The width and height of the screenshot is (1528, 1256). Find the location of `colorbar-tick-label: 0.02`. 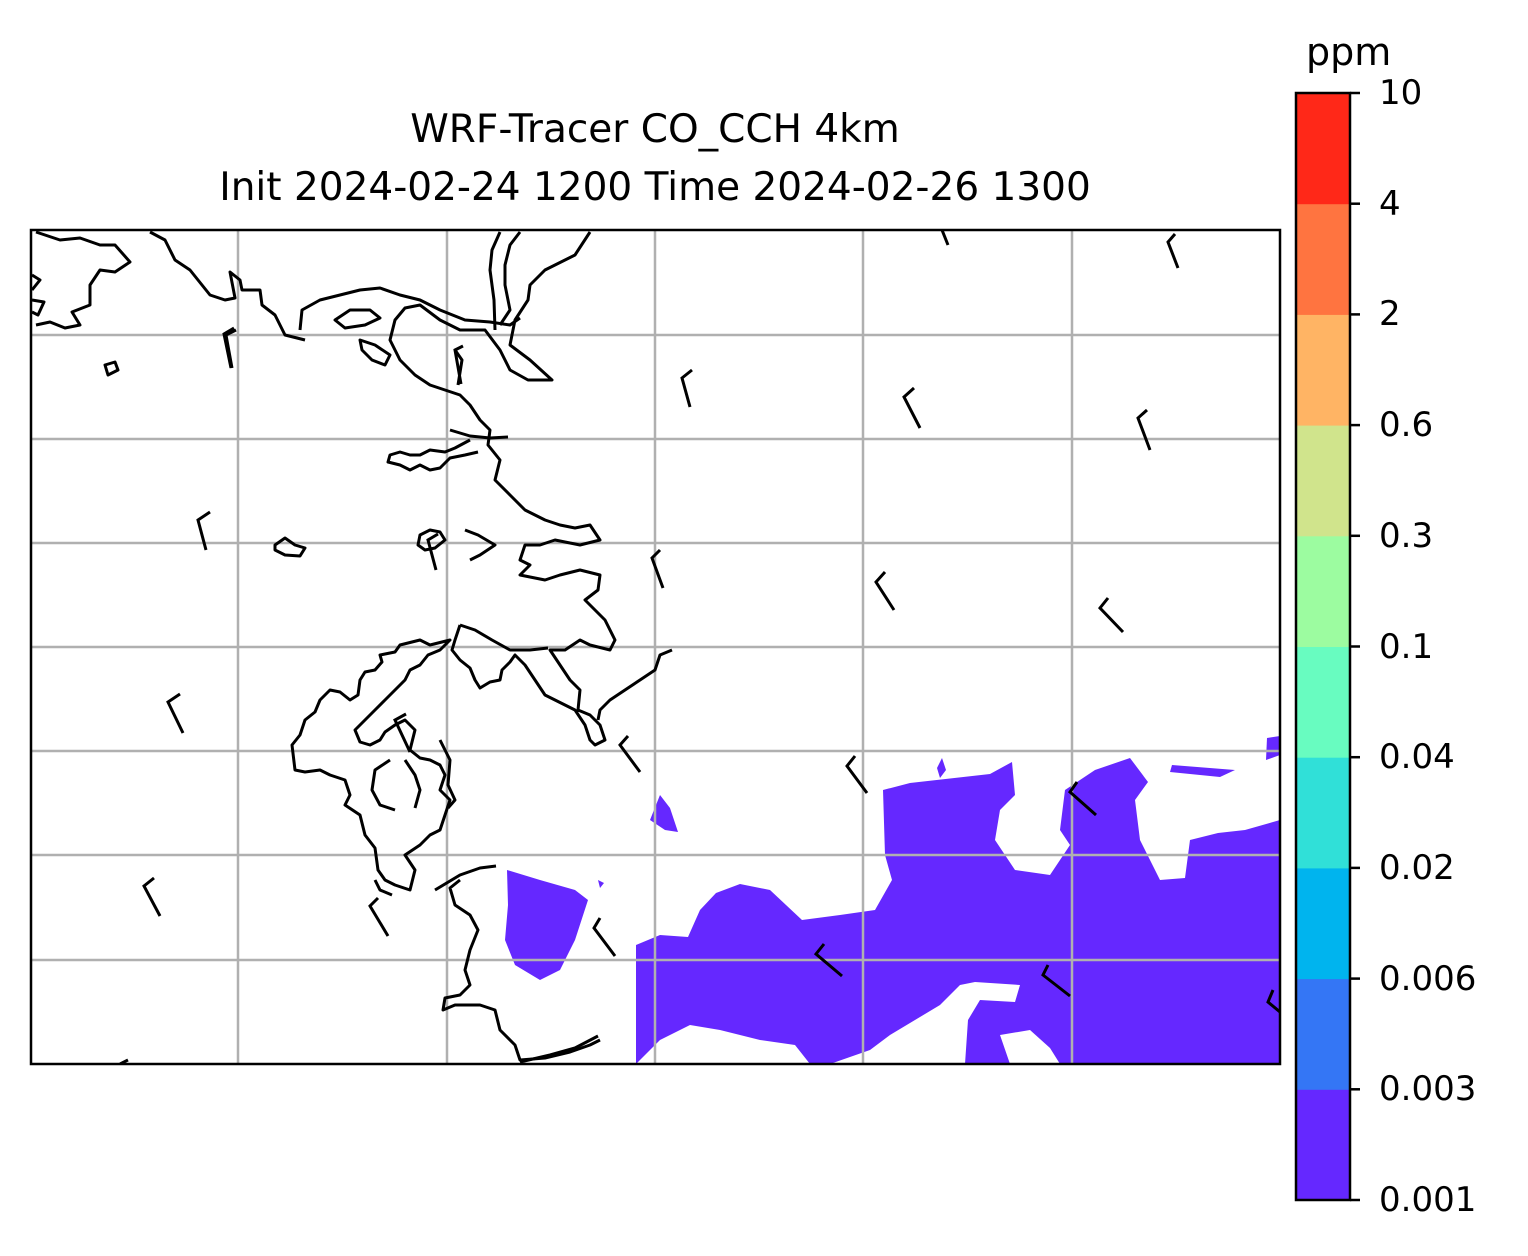

colorbar-tick-label: 0.02 is located at coordinates (1417, 867).